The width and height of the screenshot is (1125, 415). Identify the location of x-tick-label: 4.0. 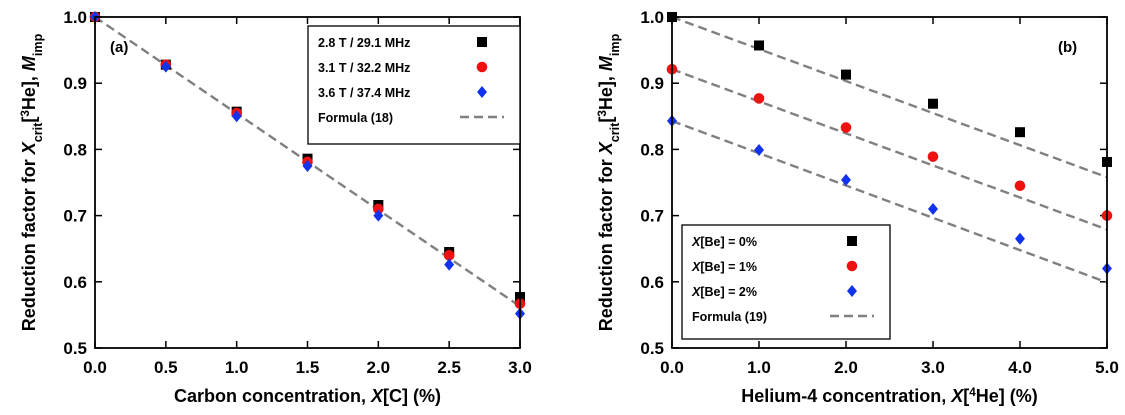
(1020, 367).